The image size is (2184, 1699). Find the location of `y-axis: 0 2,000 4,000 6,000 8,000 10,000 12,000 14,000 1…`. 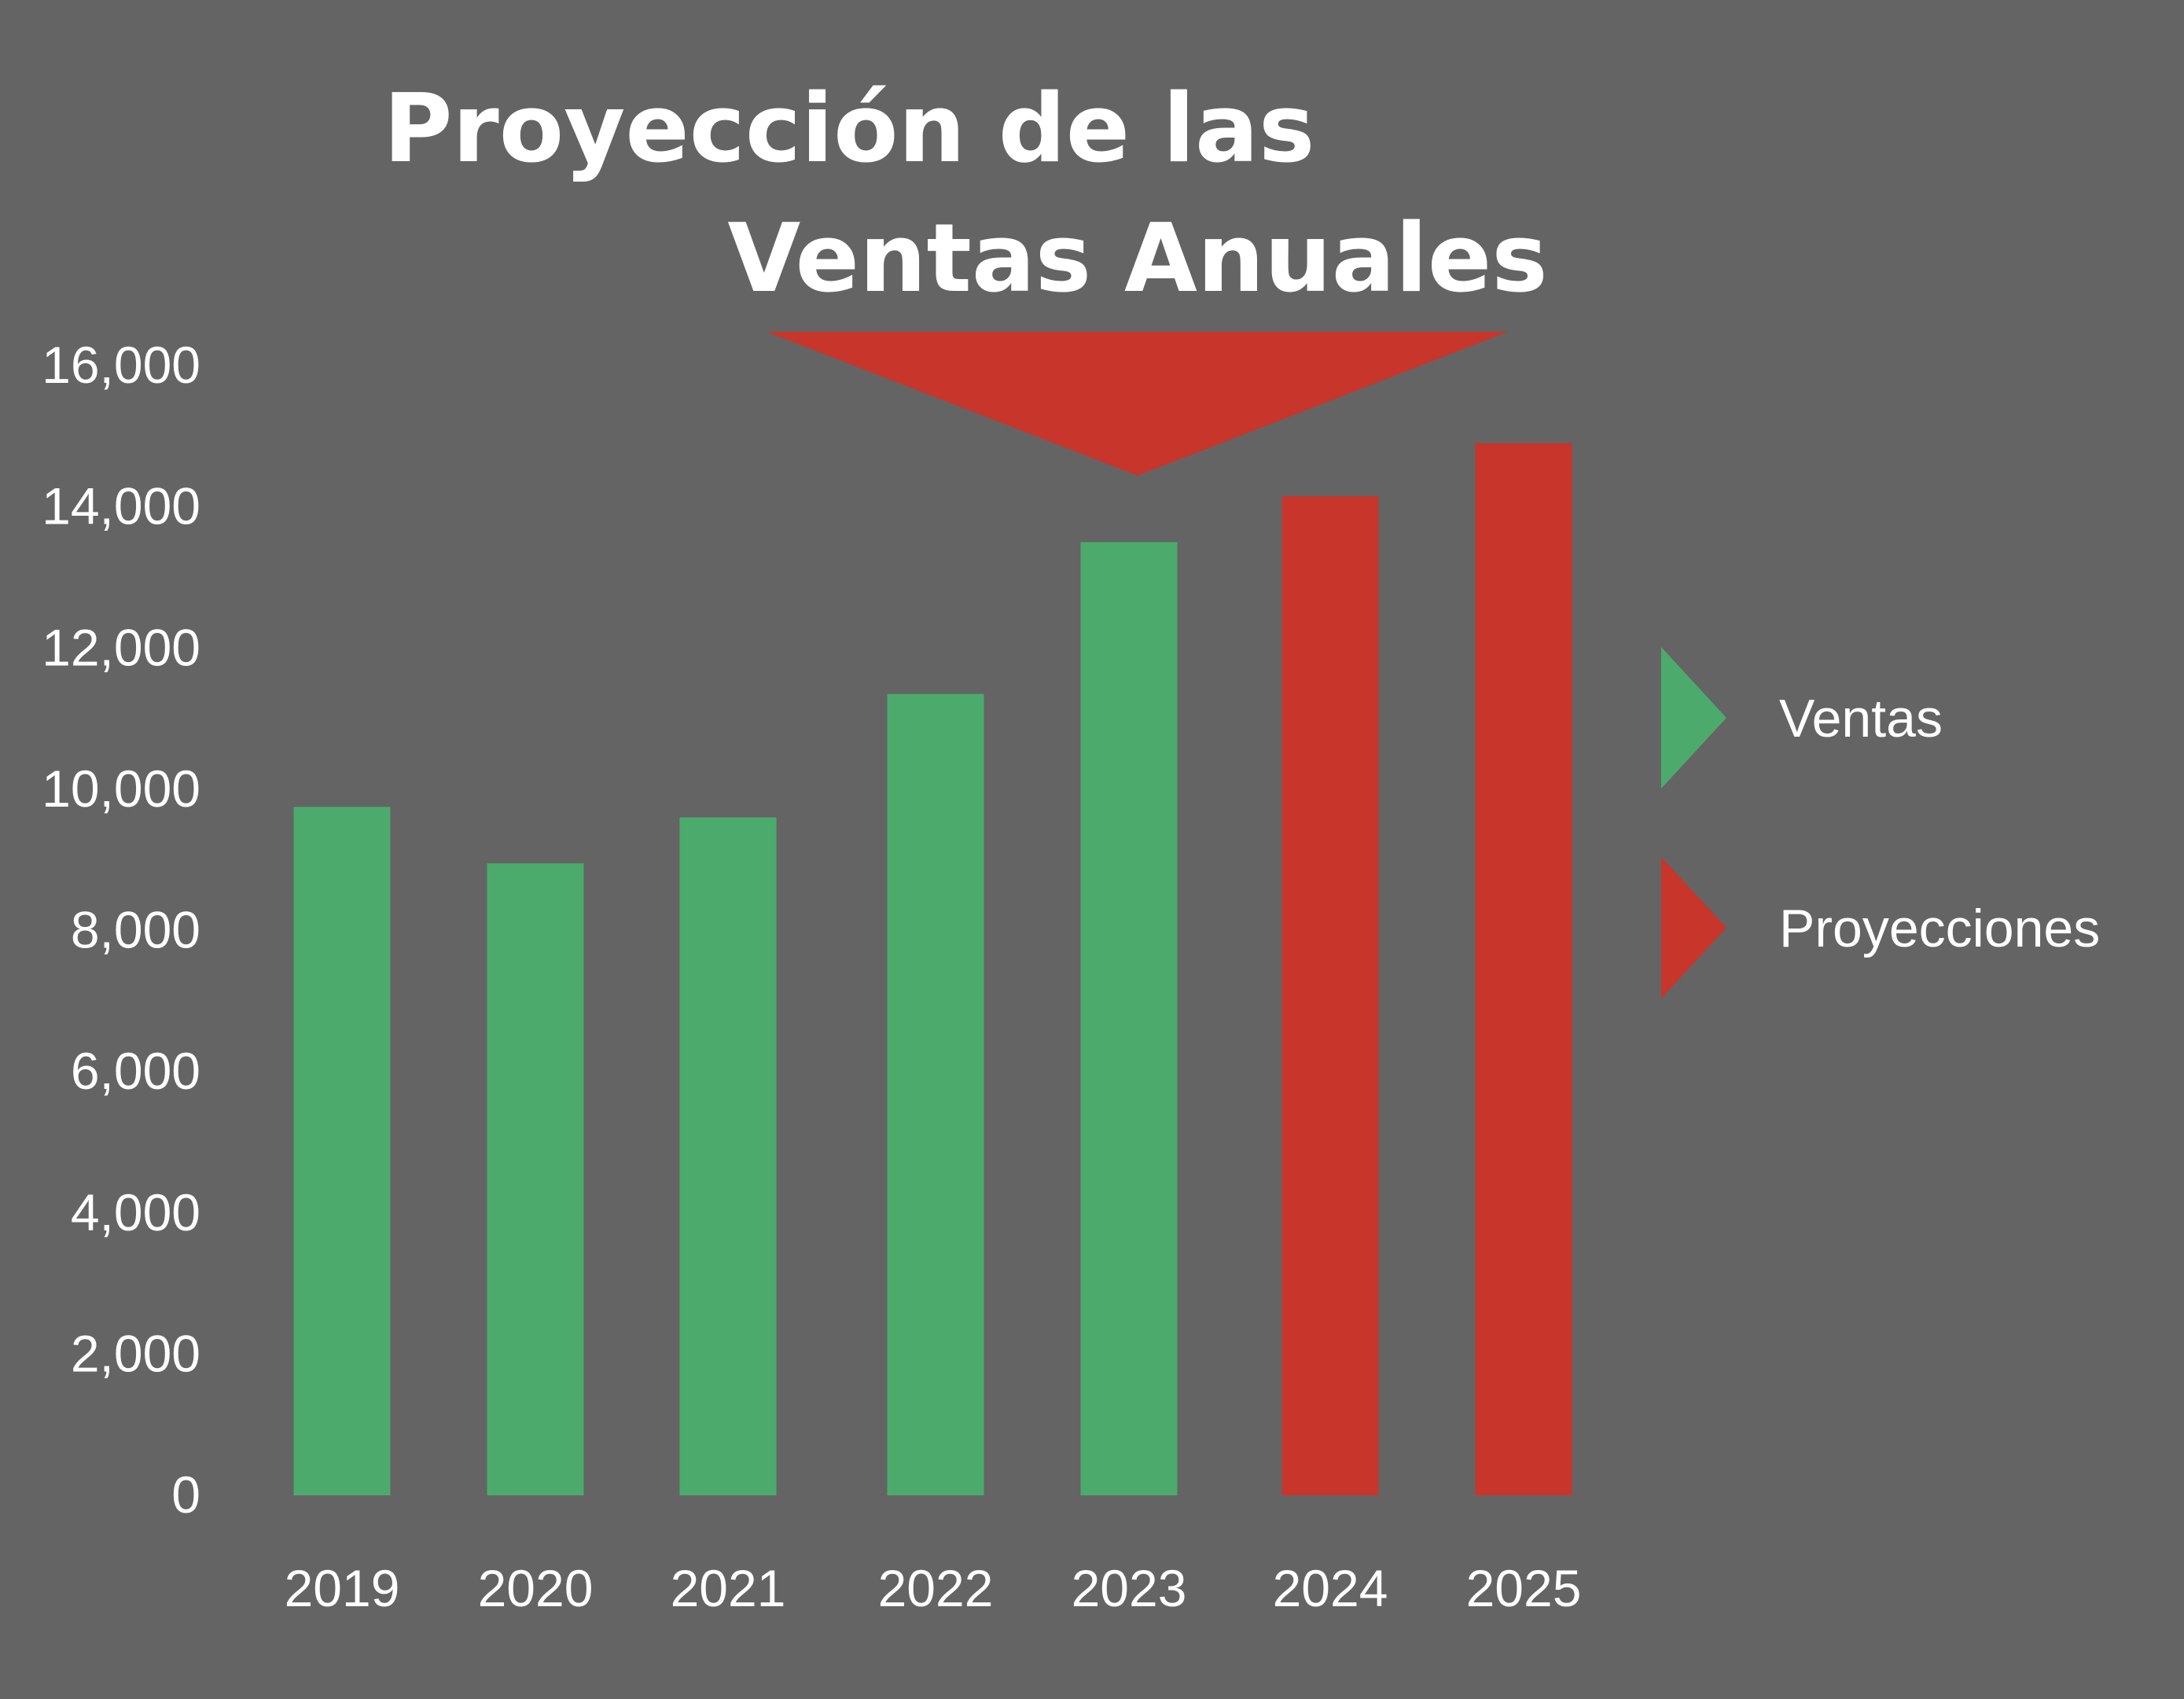

y-axis: 0 2,000 4,000 6,000 8,000 10,000 12,000 14,000 1… is located at coordinates (121, 930).